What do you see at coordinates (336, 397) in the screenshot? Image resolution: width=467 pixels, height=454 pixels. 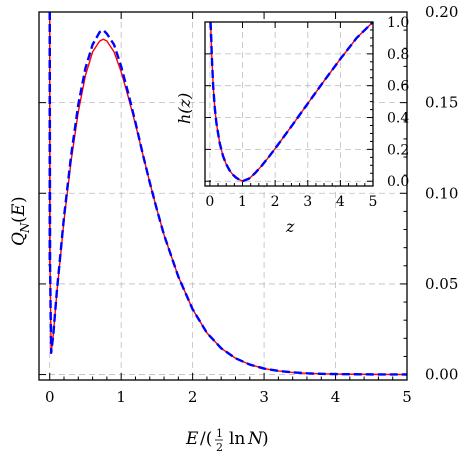 I see `main-x-tick-label: 4` at bounding box center [336, 397].